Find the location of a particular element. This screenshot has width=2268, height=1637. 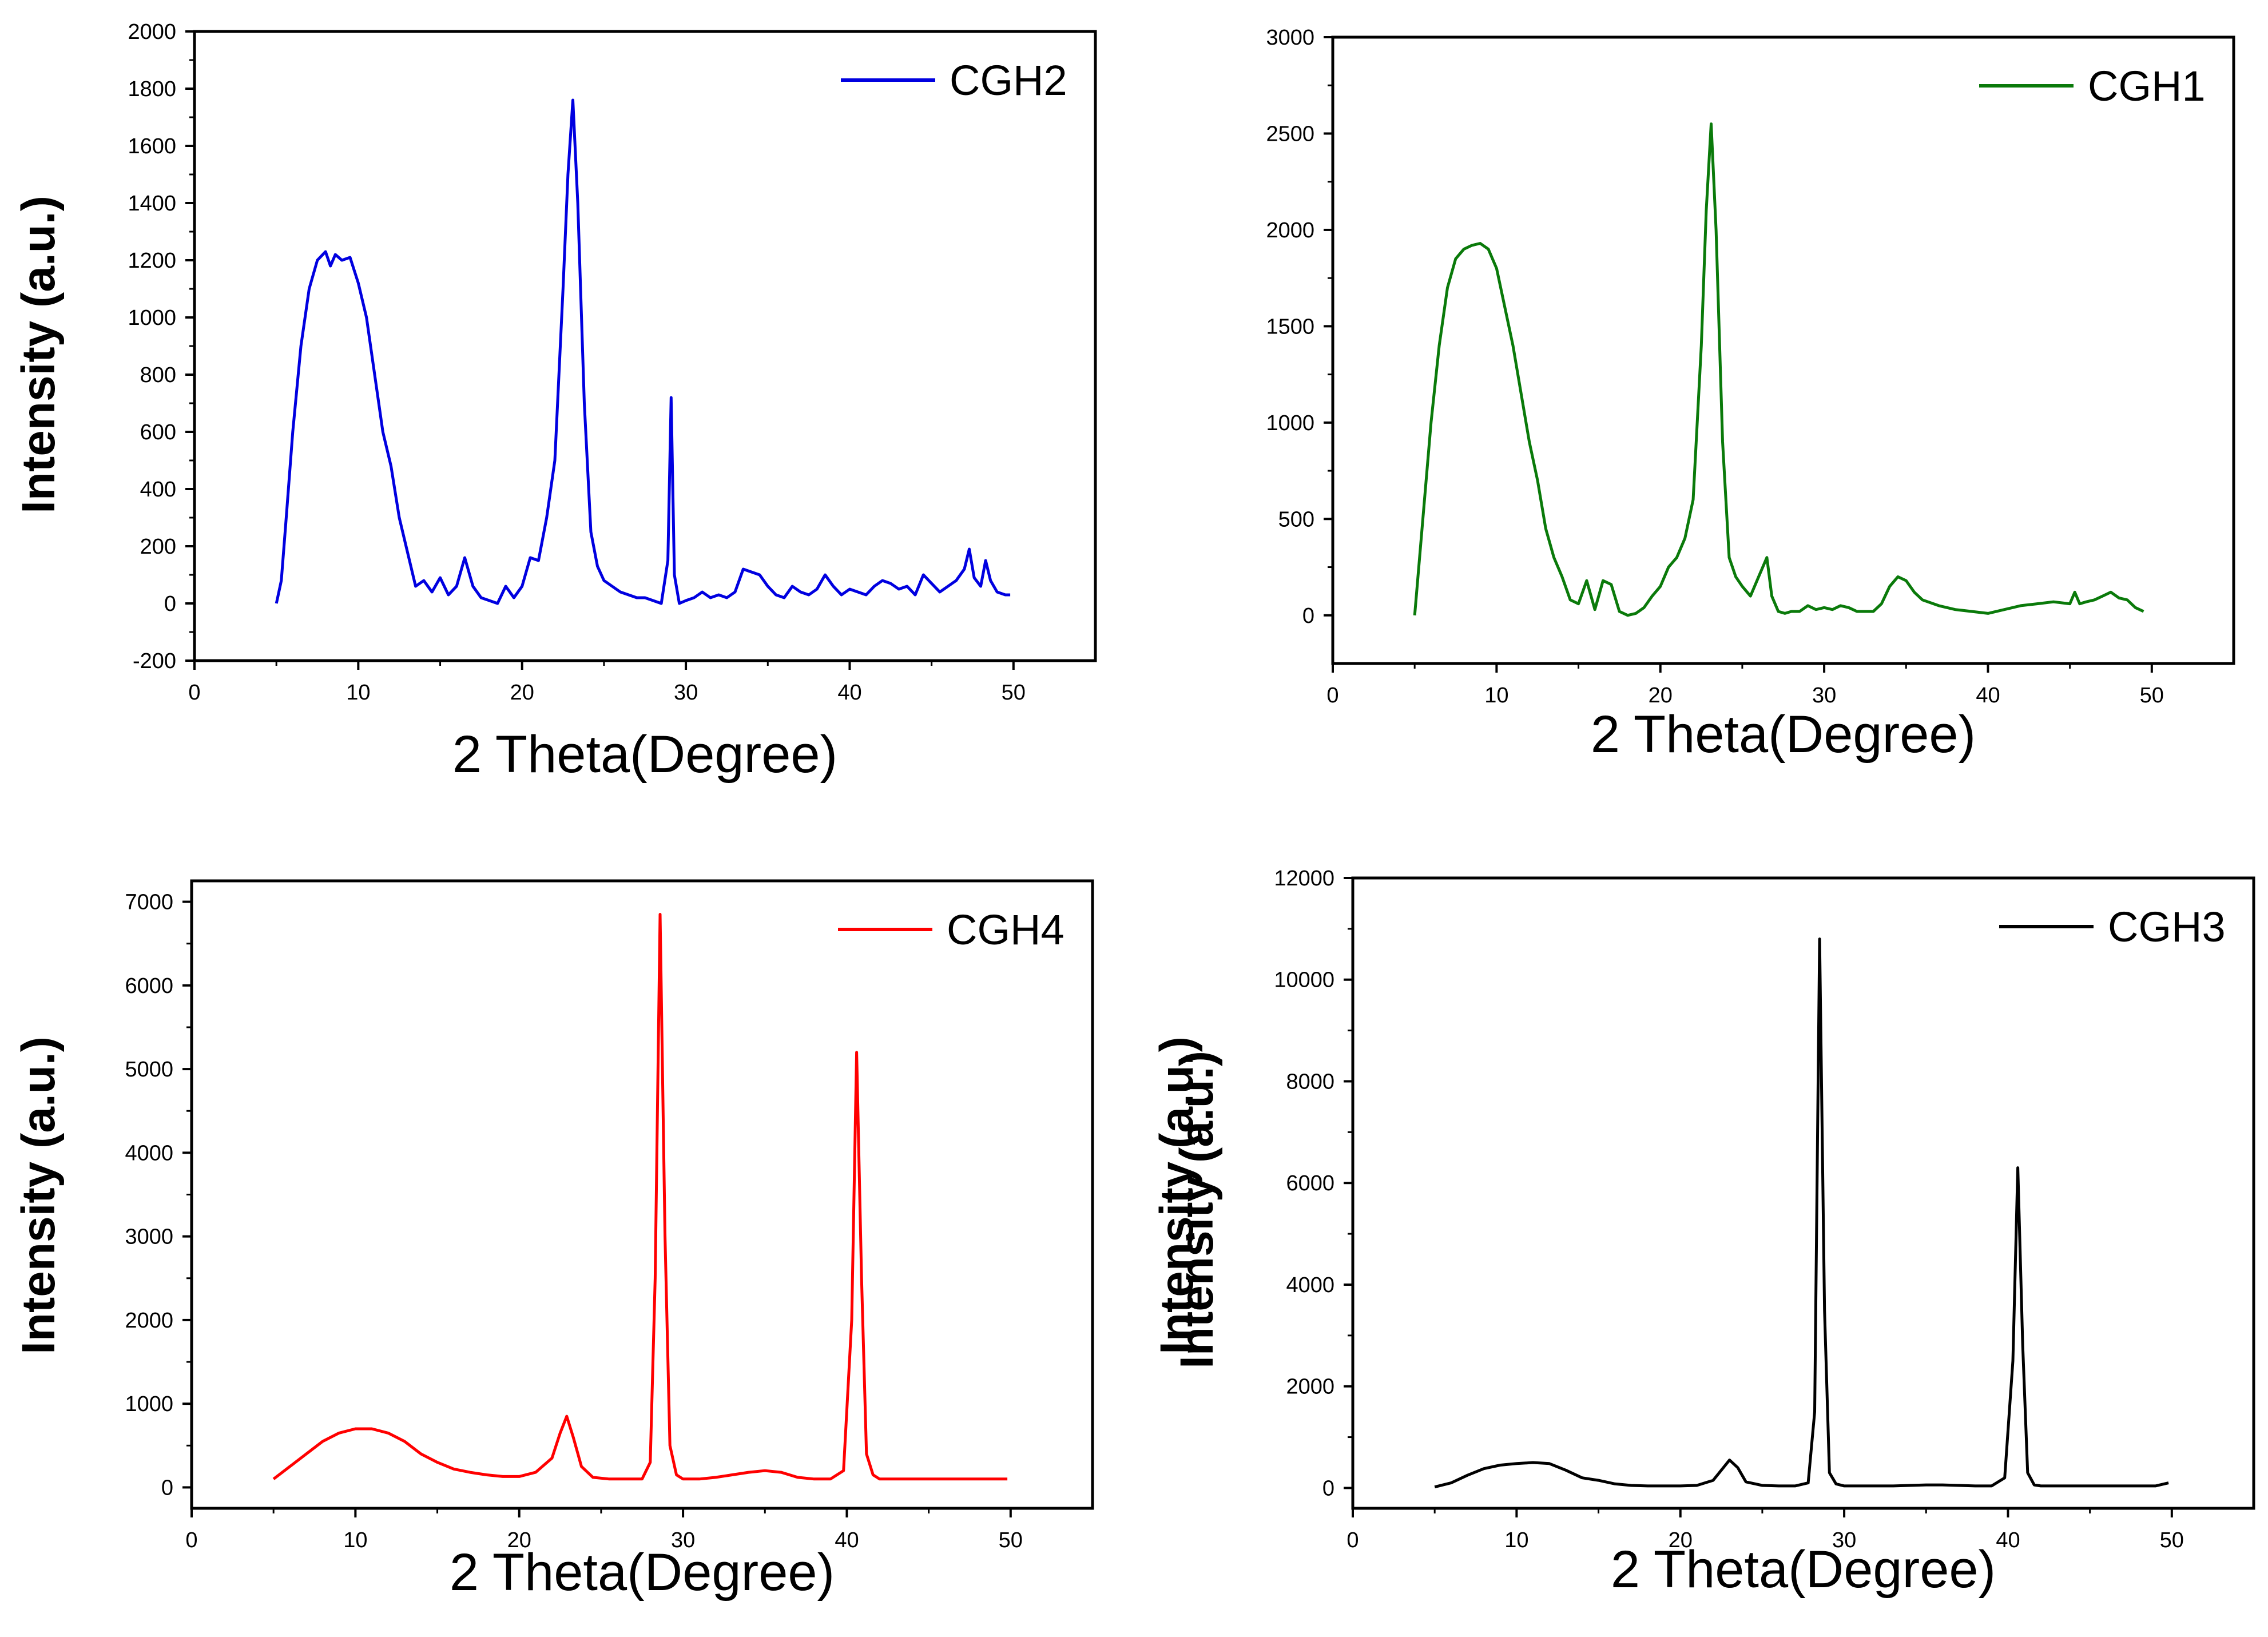

y-tick-label: 200 is located at coordinates (158, 547).